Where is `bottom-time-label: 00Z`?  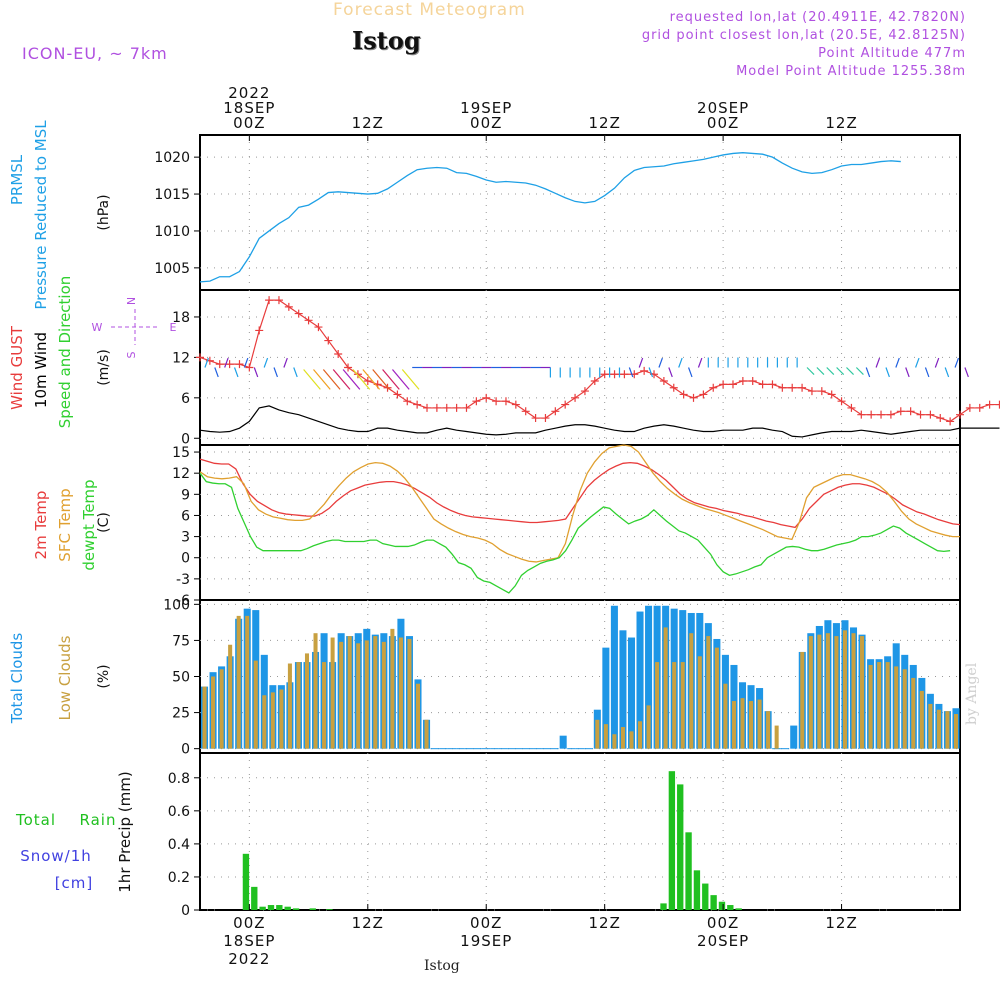
bottom-time-label: 00Z is located at coordinates (486, 923).